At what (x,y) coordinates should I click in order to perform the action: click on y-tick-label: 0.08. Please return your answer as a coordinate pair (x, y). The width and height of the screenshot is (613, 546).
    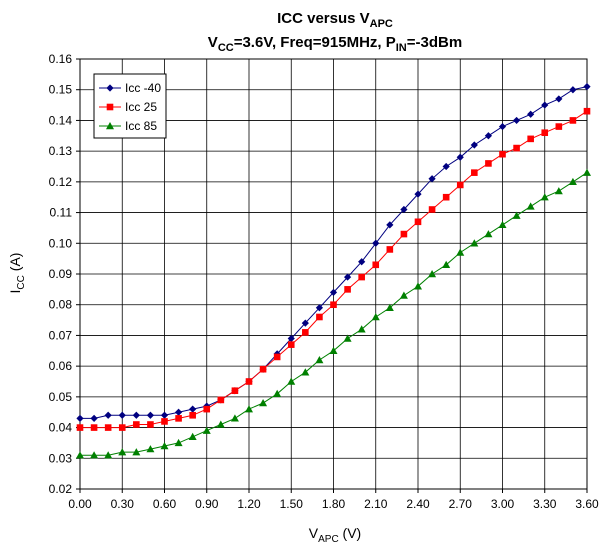
    Looking at the image, I should click on (61, 305).